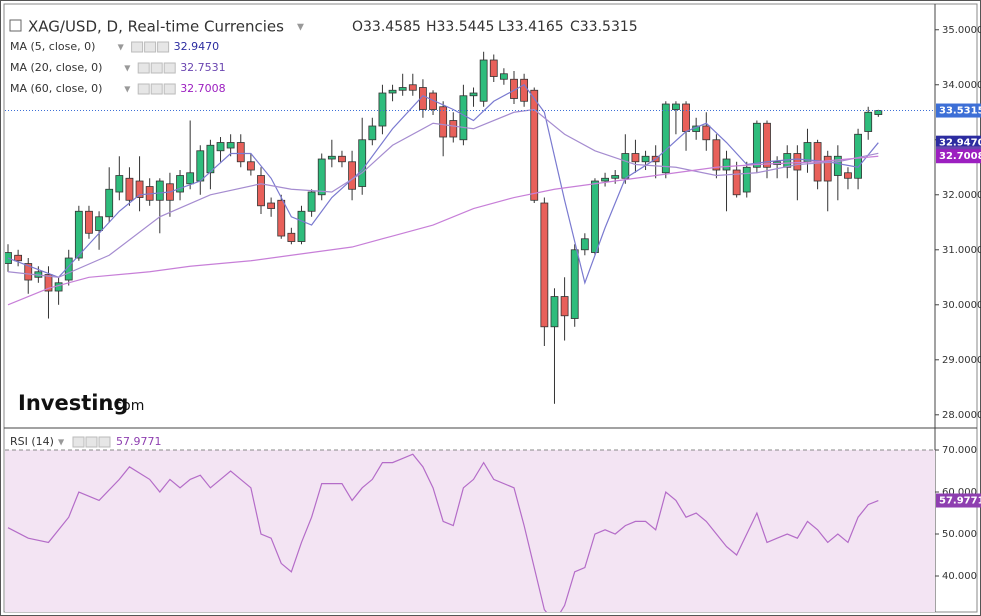  I want to click on ohlc-close: C33.5315, so click(604, 27).